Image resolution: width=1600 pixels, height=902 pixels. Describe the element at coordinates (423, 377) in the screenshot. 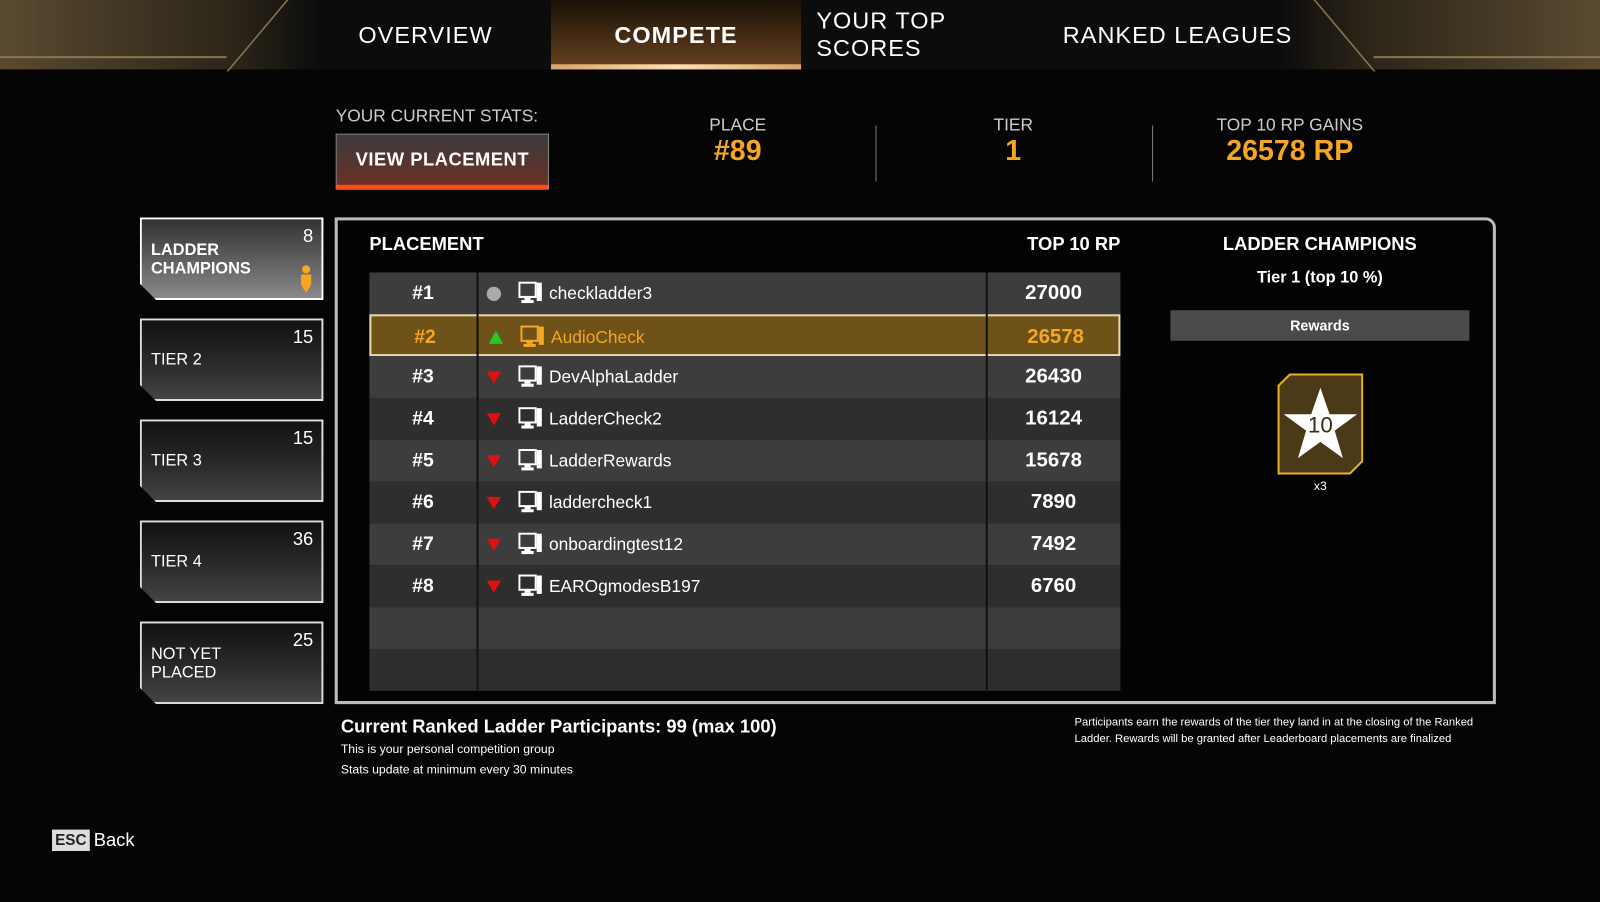

I see `rank: #3` at that location.